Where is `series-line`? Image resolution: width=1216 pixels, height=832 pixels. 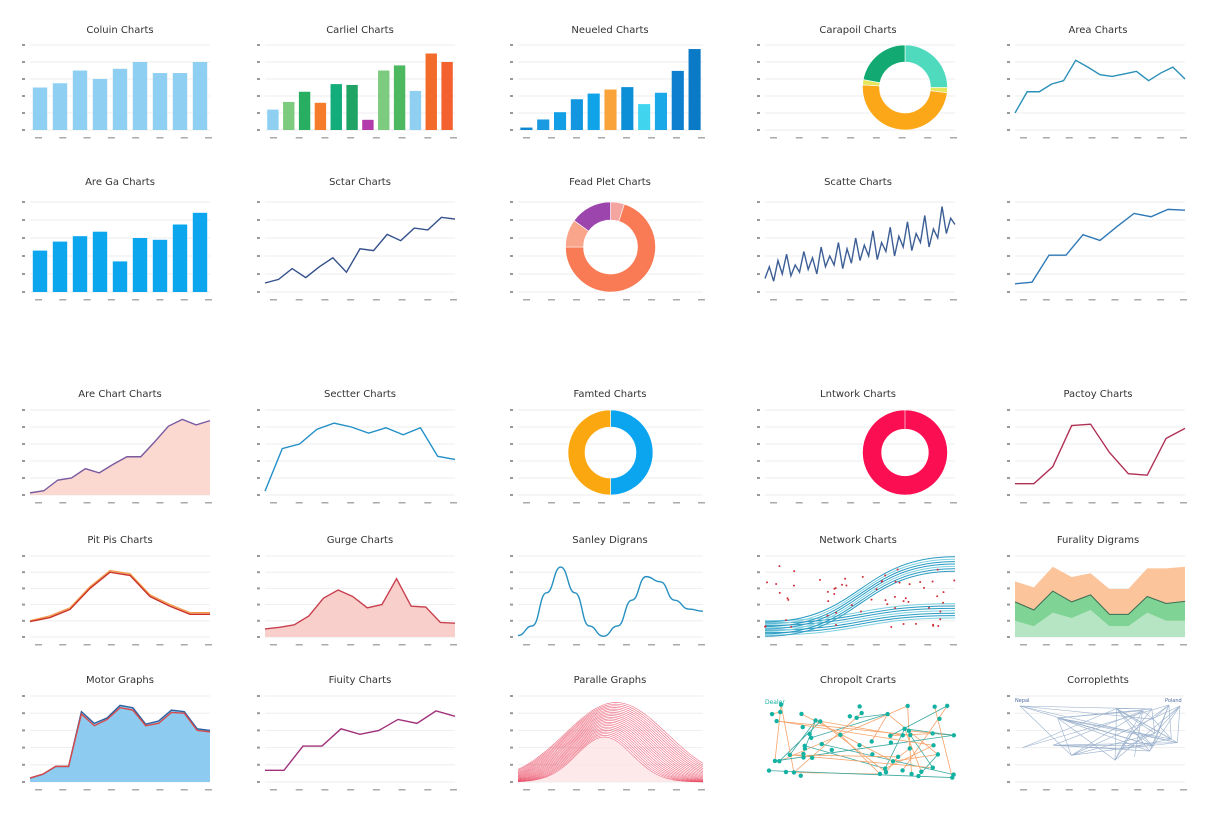
series-line is located at coordinates (860, 244).